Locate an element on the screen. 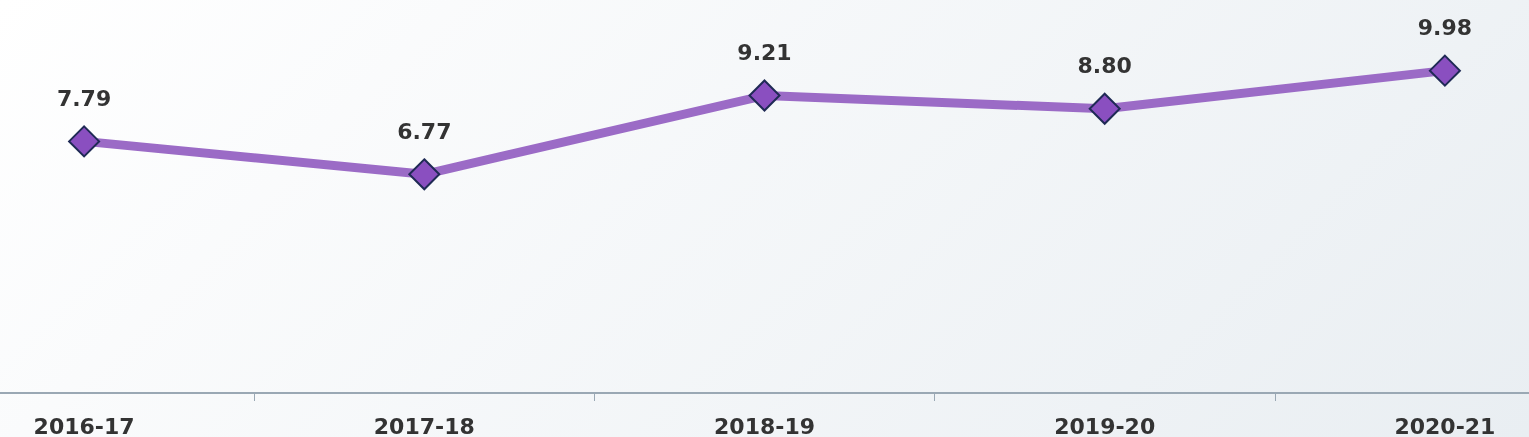 Image resolution: width=1529 pixels, height=437 pixels. data-label: 9.21 is located at coordinates (764, 53).